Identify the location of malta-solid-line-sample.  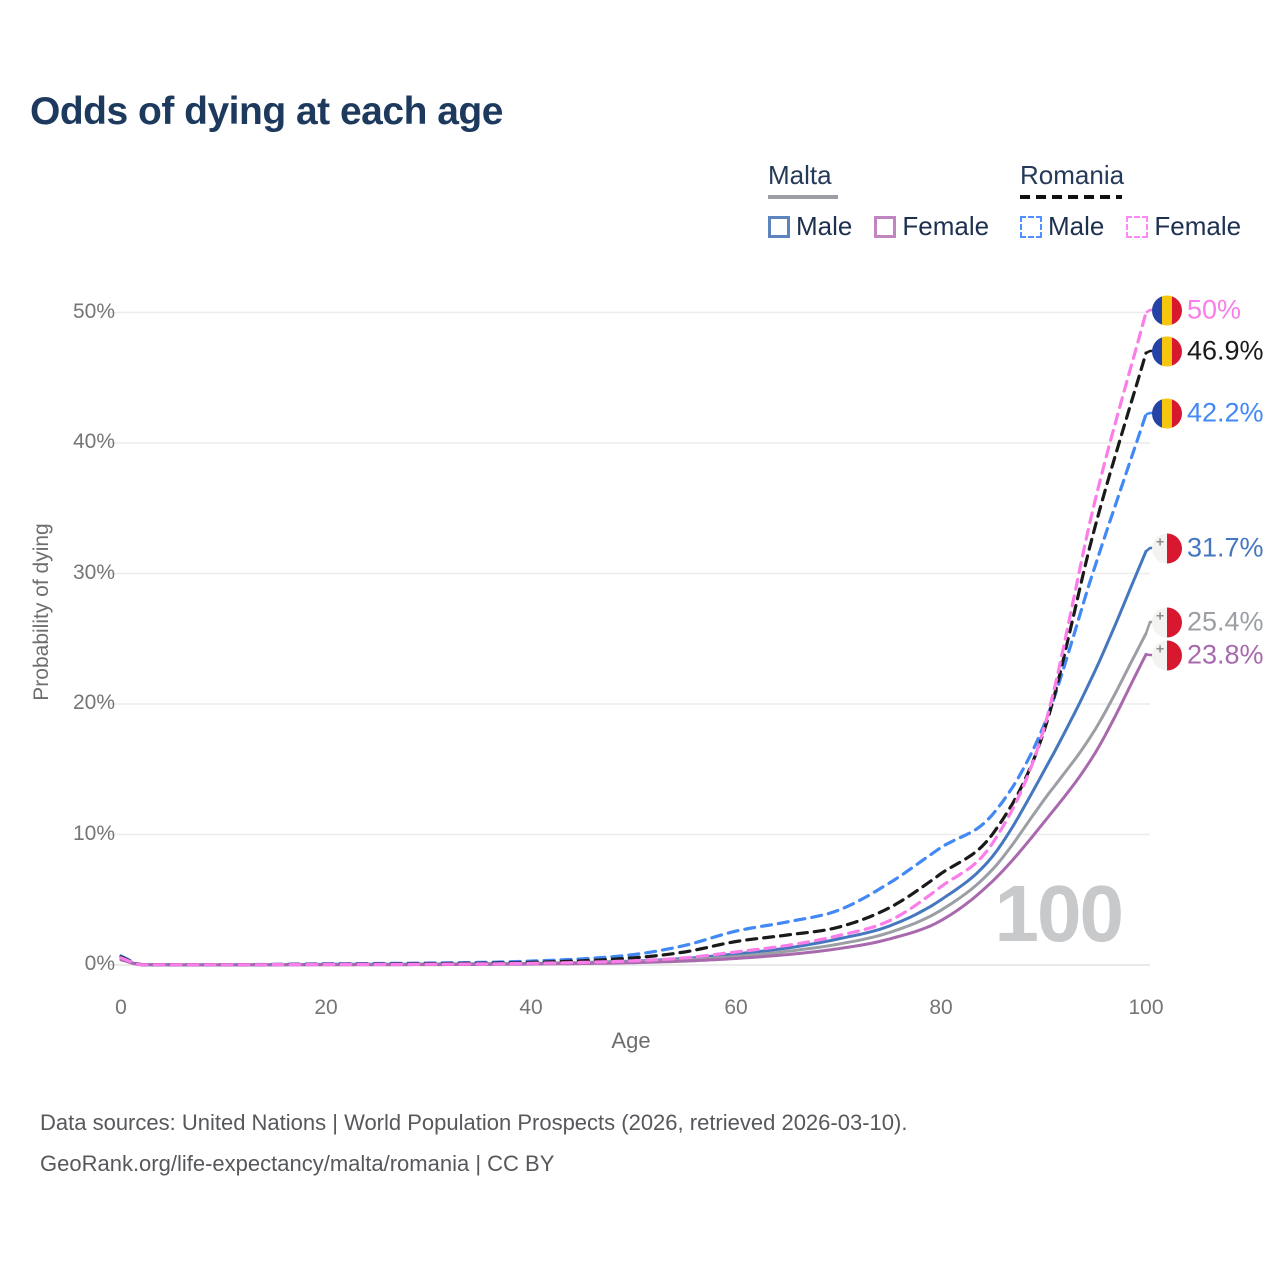
(803, 197).